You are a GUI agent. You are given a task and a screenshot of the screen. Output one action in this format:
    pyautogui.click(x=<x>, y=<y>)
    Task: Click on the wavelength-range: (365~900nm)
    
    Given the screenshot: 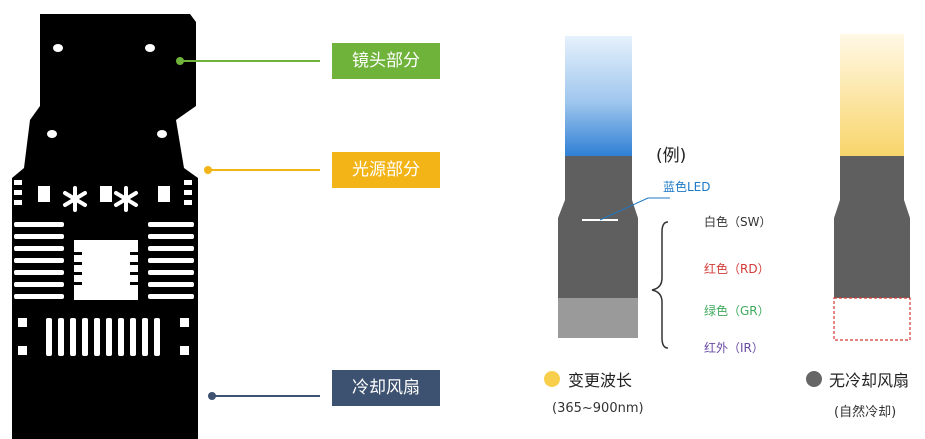 What is the action you would take?
    pyautogui.click(x=598, y=408)
    